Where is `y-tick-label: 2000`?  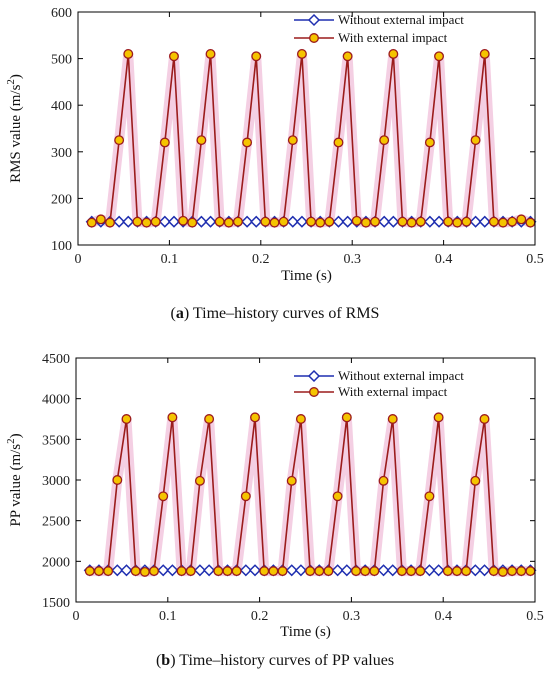 y-tick-label: 2000 is located at coordinates (56, 562).